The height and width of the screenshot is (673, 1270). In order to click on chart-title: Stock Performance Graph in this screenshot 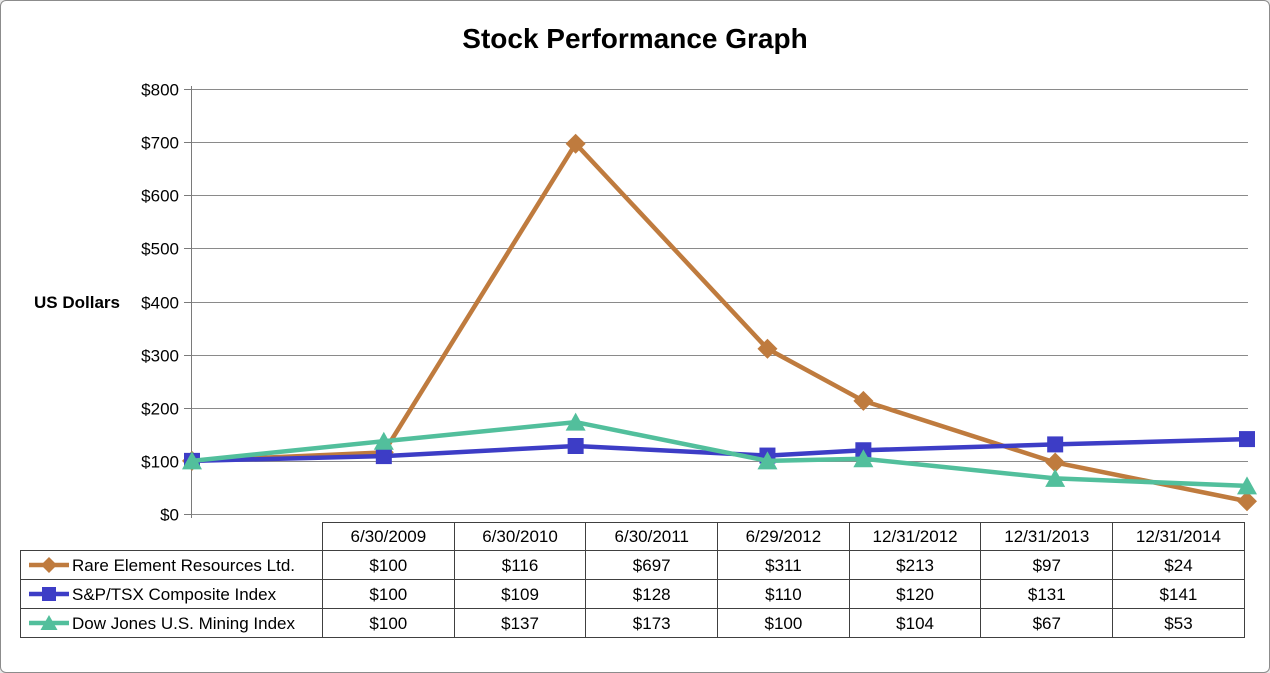, I will do `click(635, 38)`.